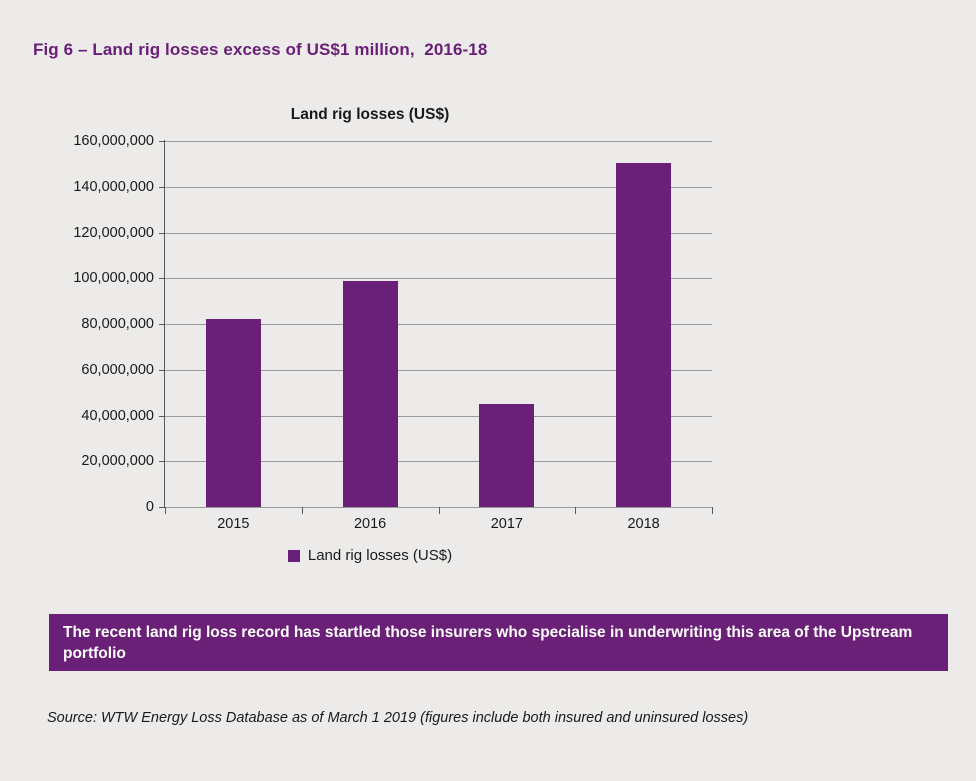  I want to click on bar-2018, so click(644, 334).